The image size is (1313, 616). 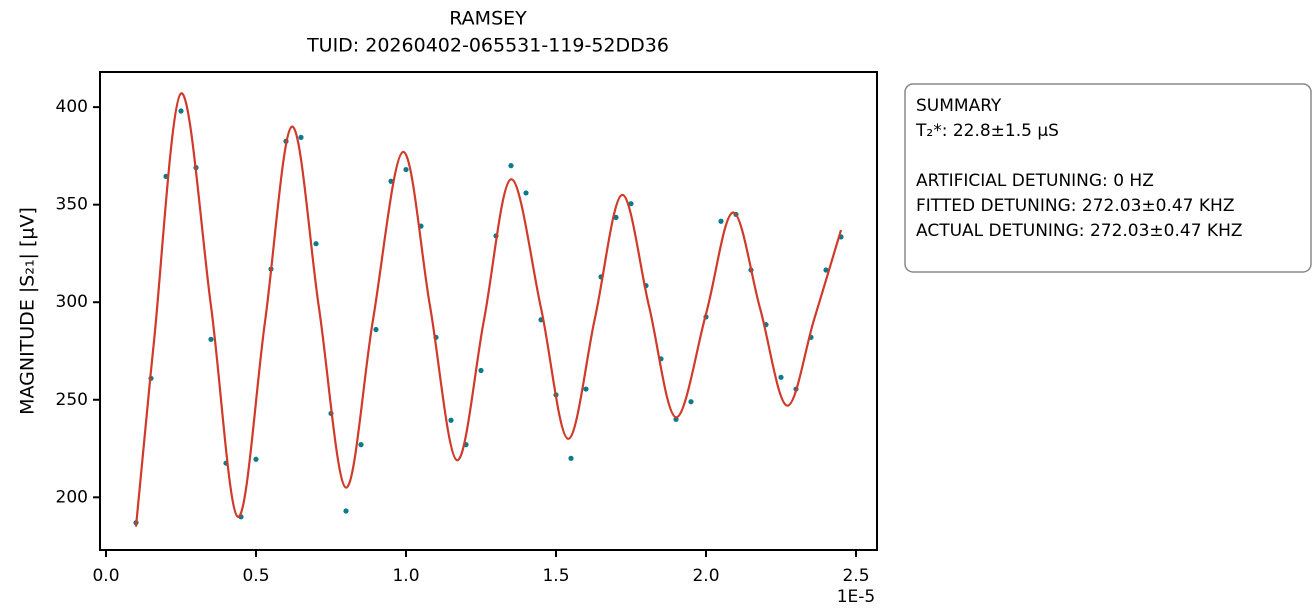 I want to click on x-tick-label: 2.5, so click(x=855, y=576).